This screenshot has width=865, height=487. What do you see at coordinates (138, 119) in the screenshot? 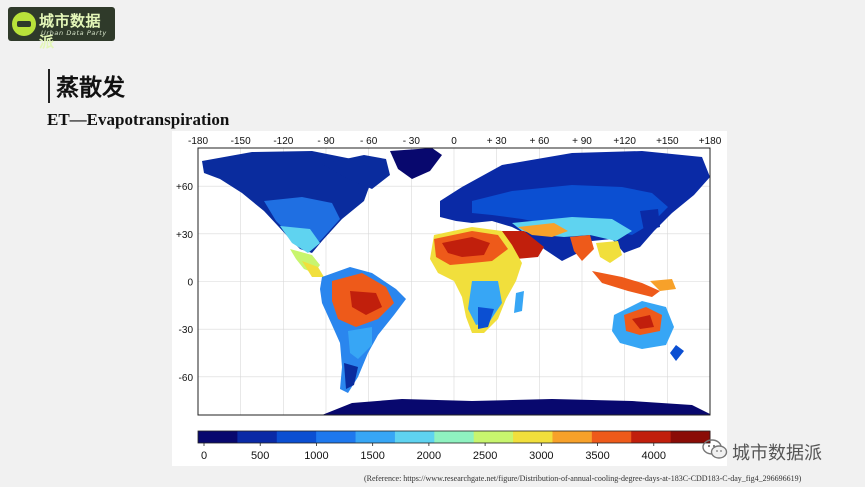
I see `slide-subtitle: ET—Evapotranspiration` at bounding box center [138, 119].